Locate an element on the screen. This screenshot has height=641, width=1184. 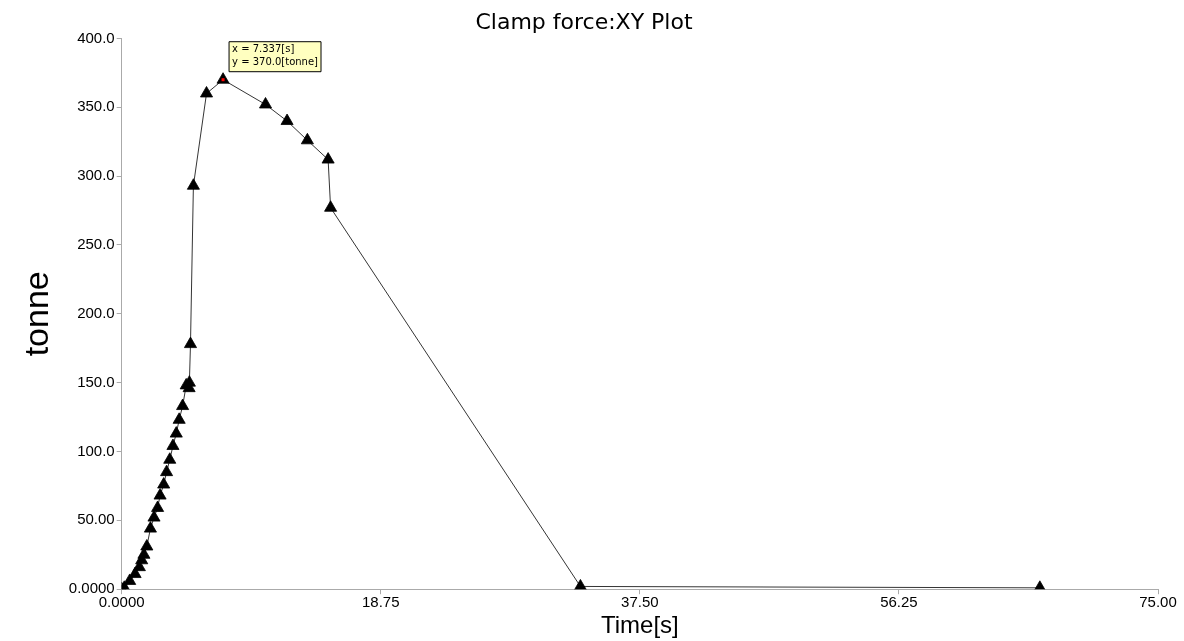
y-axis-title: tonne is located at coordinates (35, 314).